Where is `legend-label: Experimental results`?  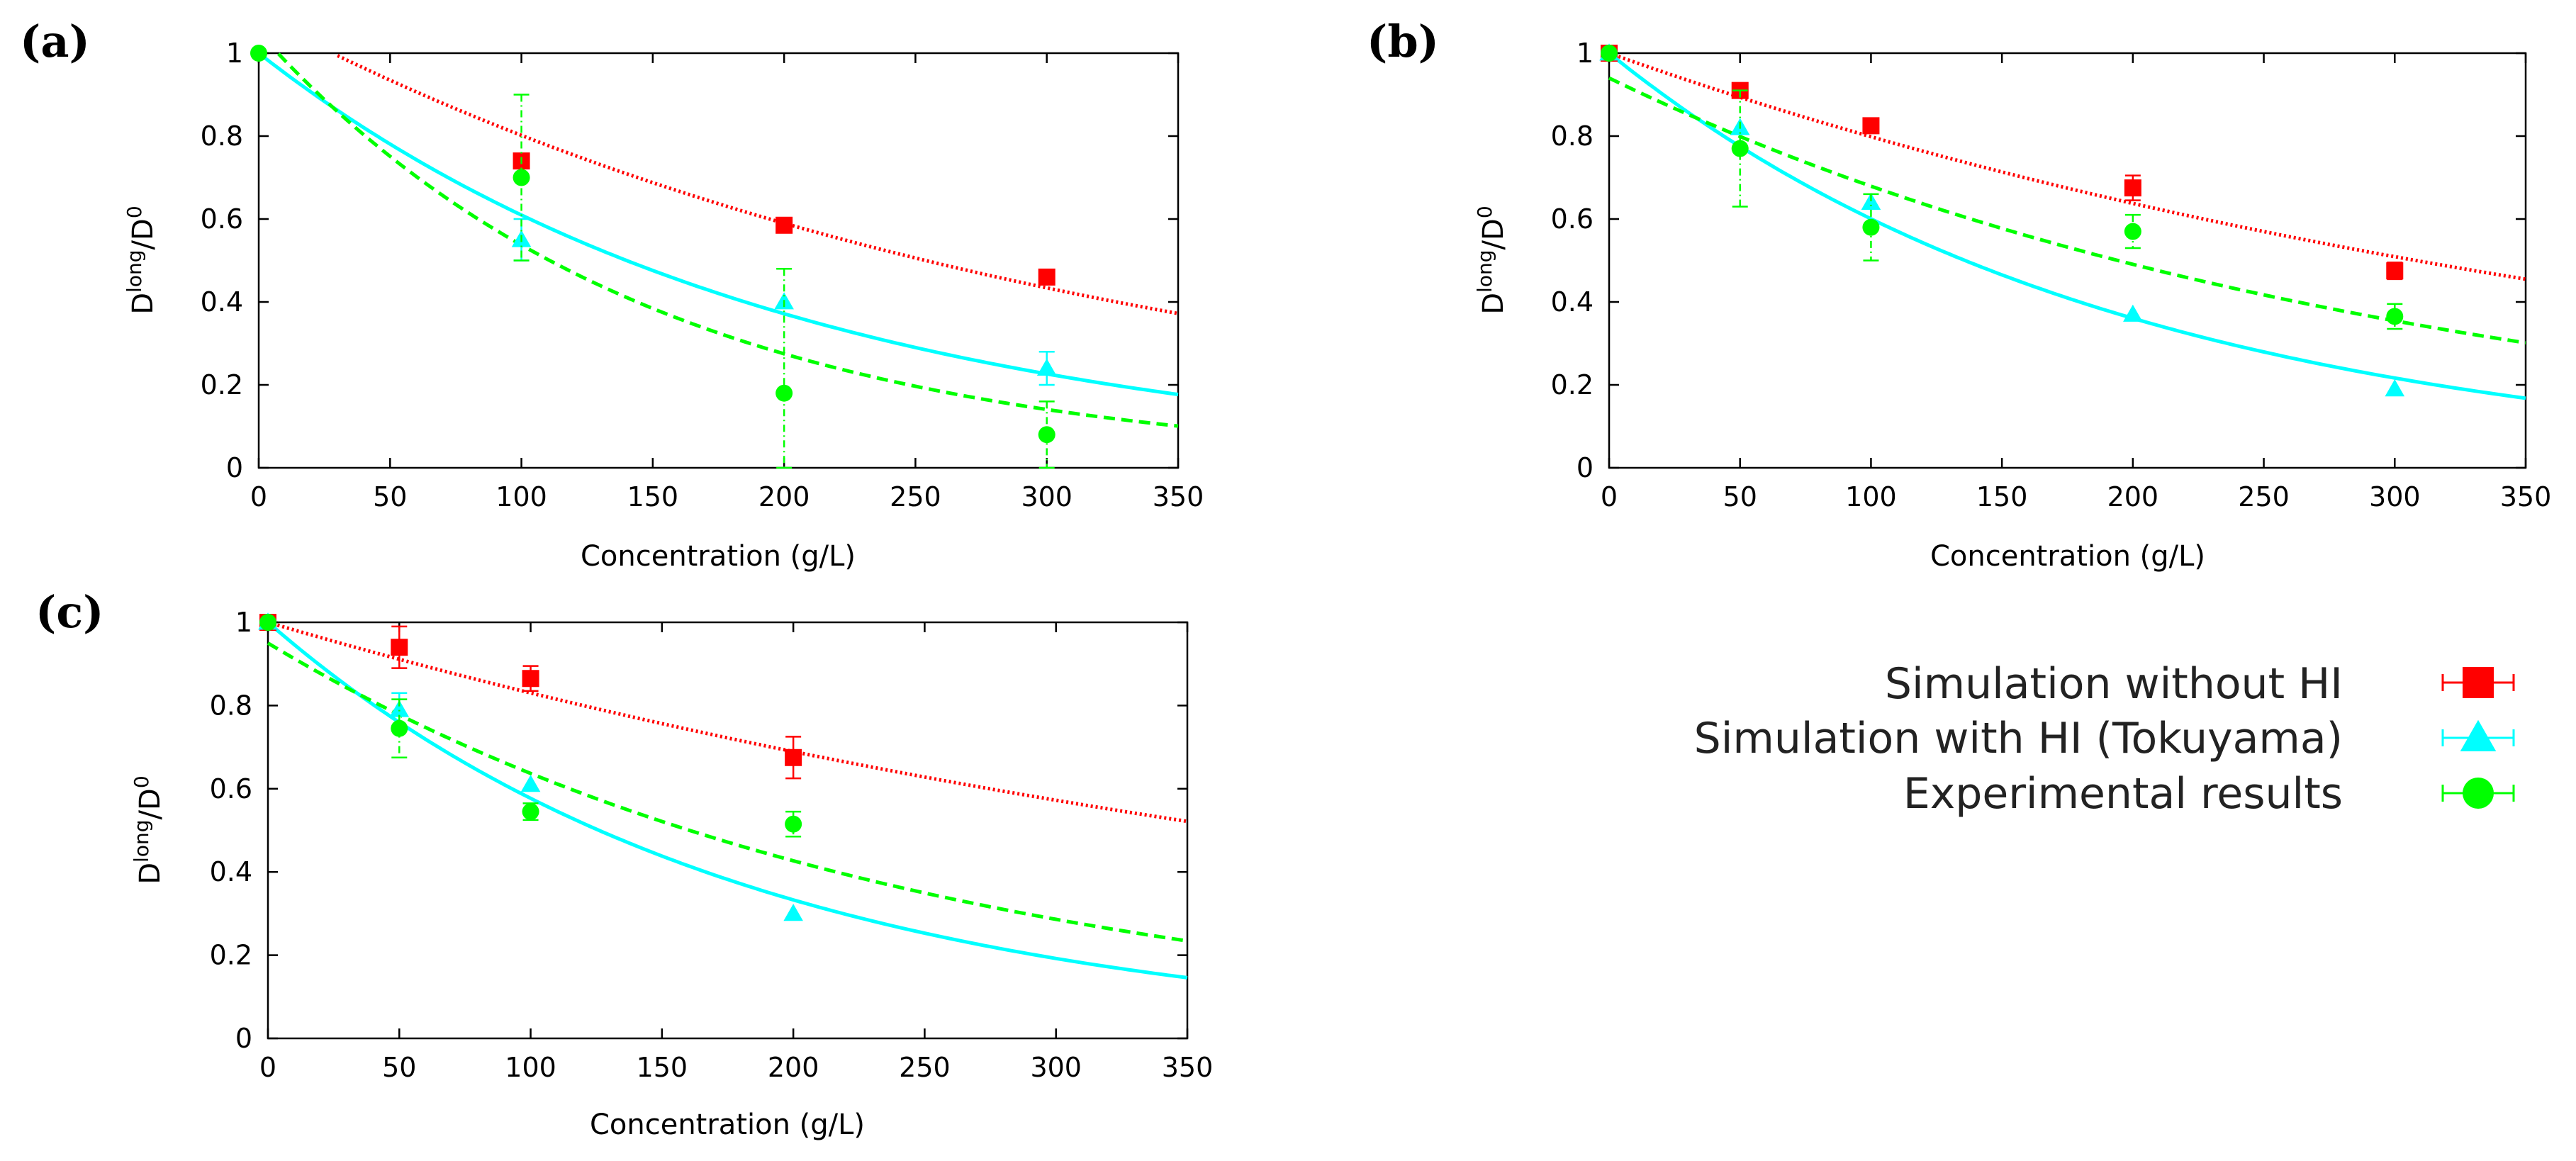 legend-label: Experimental results is located at coordinates (2123, 794).